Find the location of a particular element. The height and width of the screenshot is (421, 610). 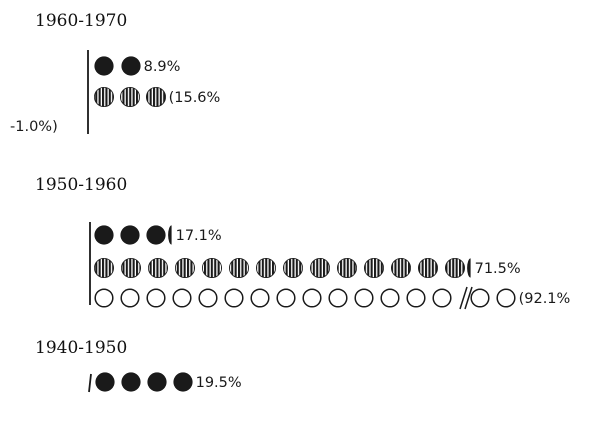

value-label: (15.6% is located at coordinates (195, 98).